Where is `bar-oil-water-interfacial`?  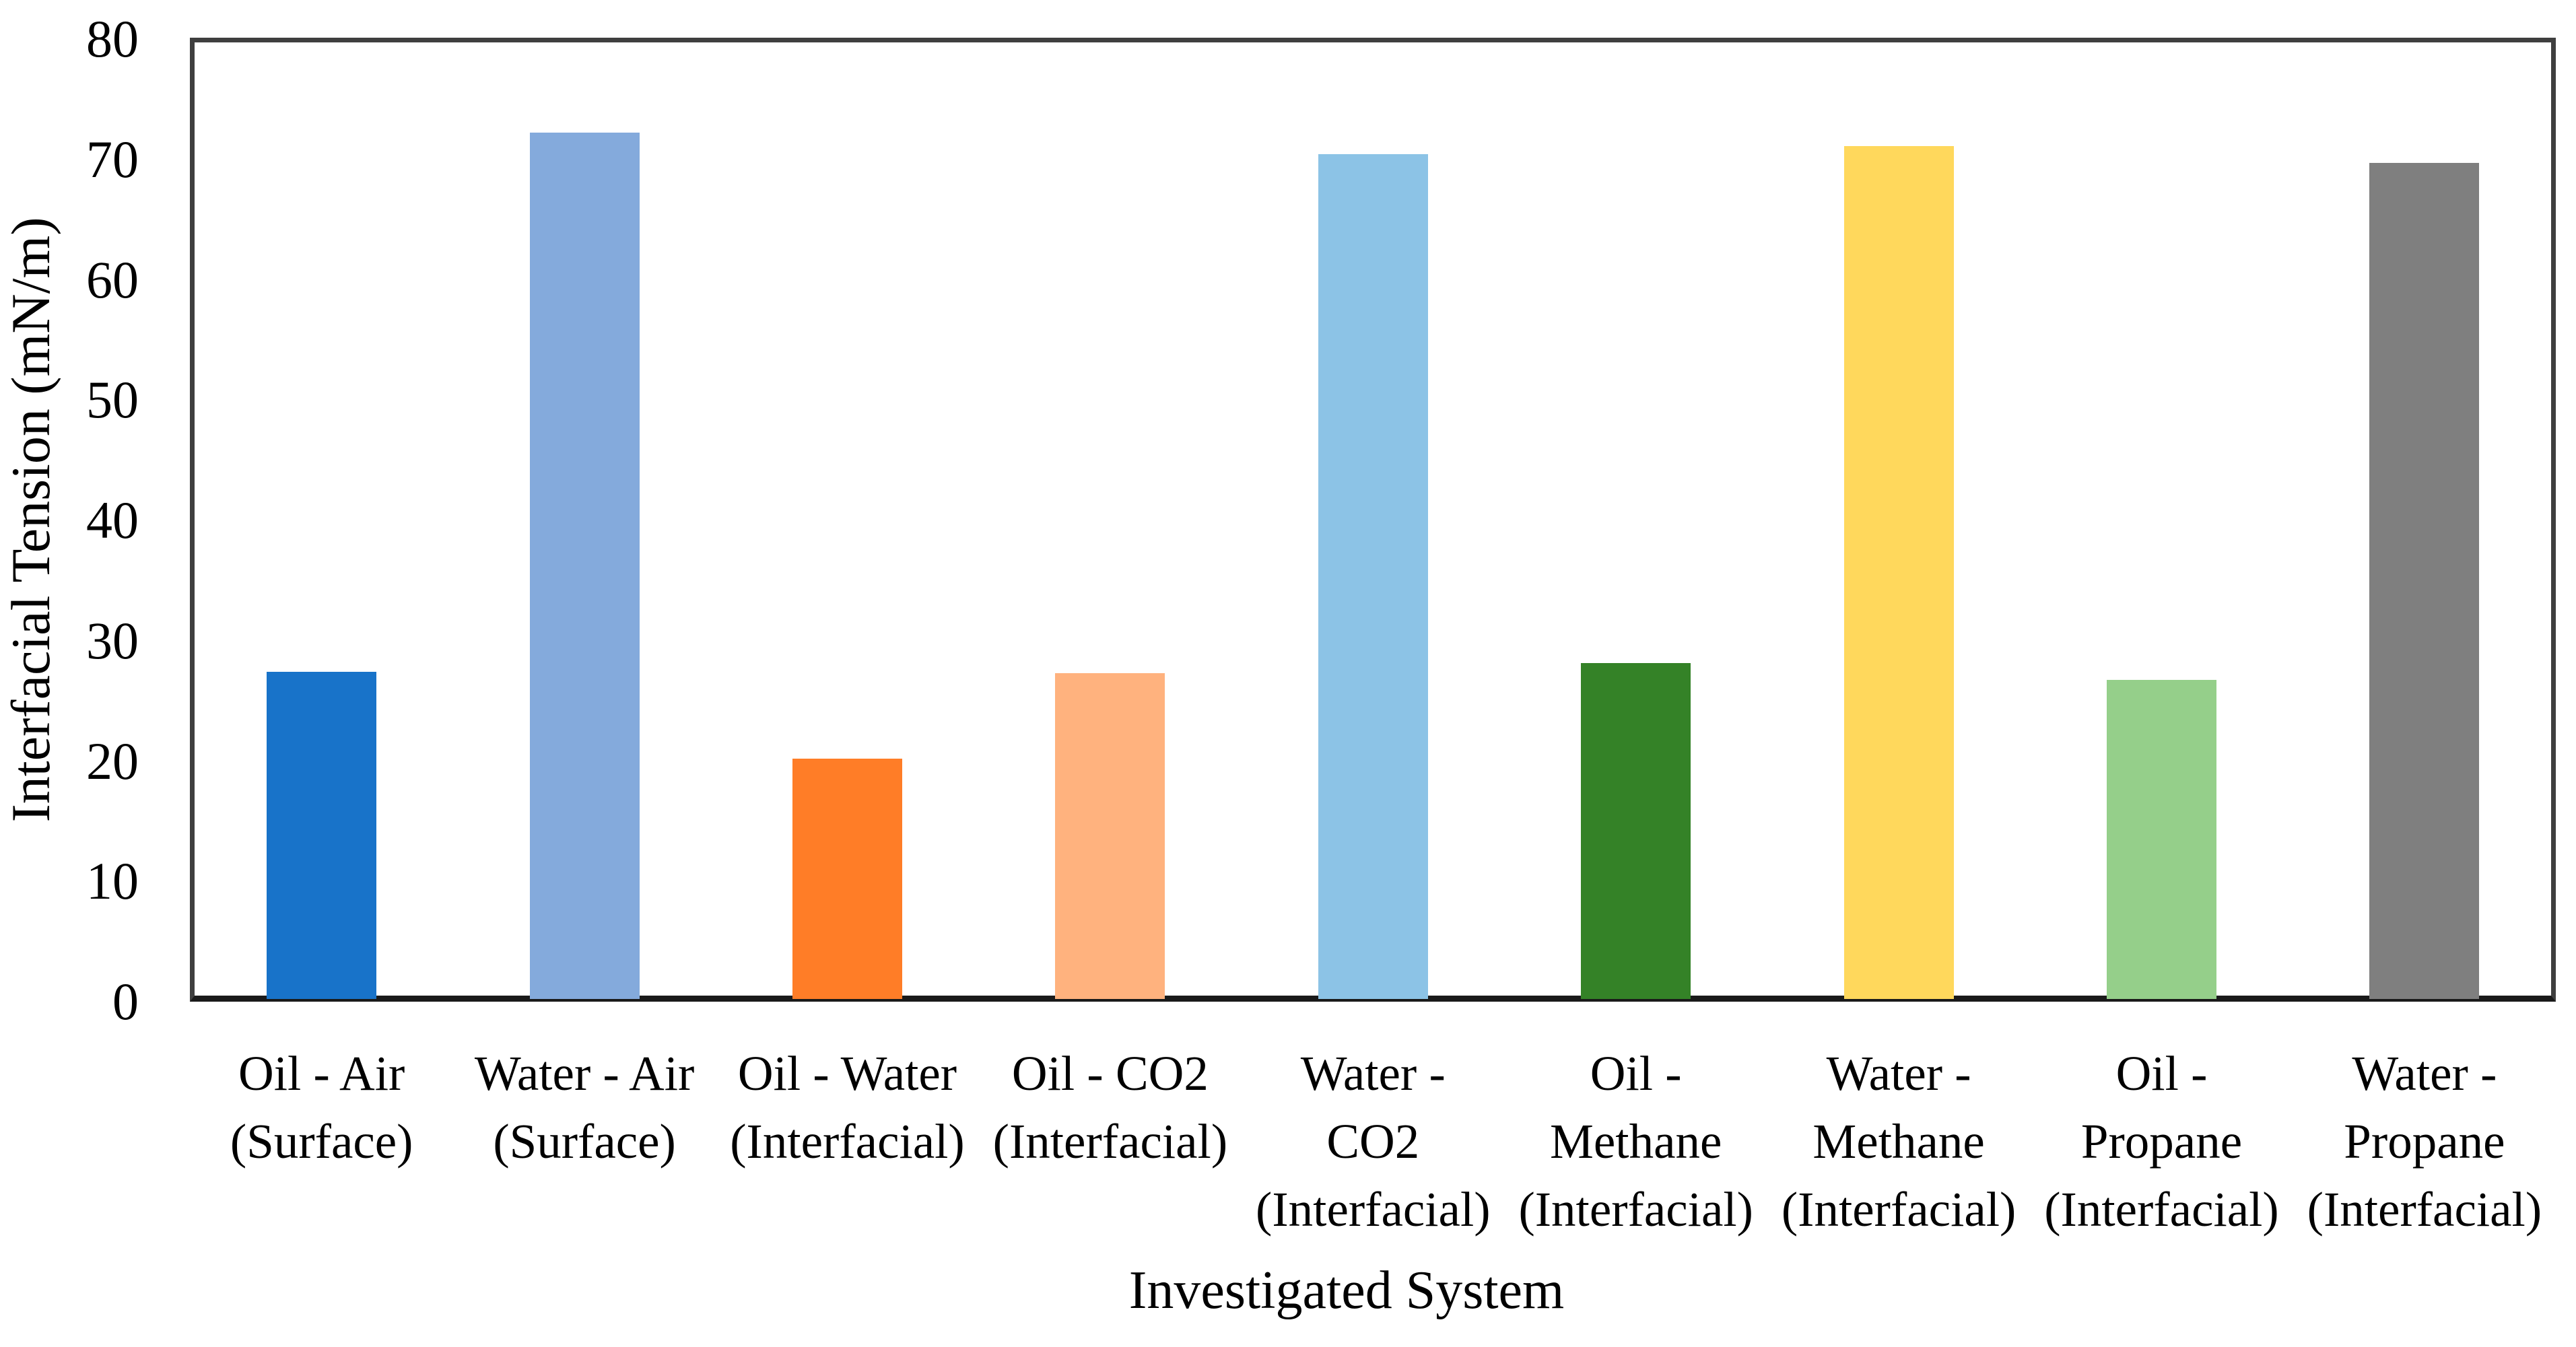 bar-oil-water-interfacial is located at coordinates (847, 879).